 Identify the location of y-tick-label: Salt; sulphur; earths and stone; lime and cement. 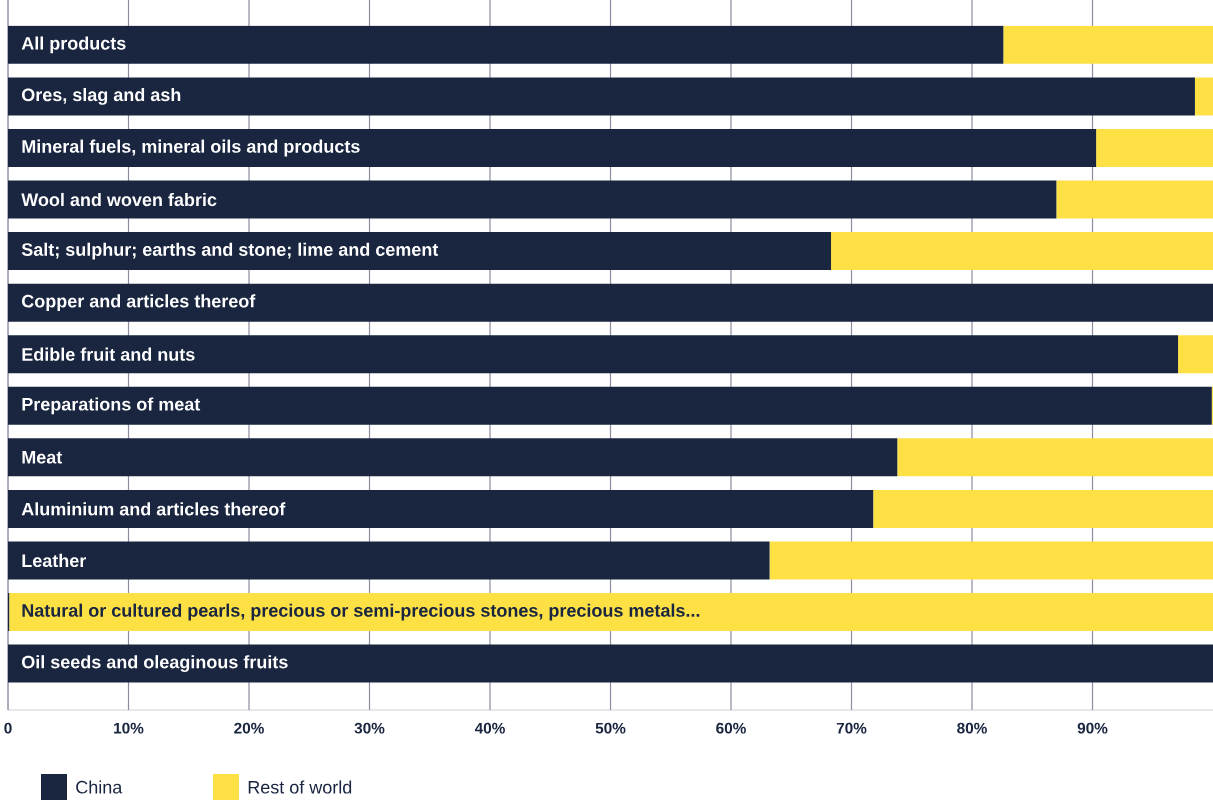
(230, 251).